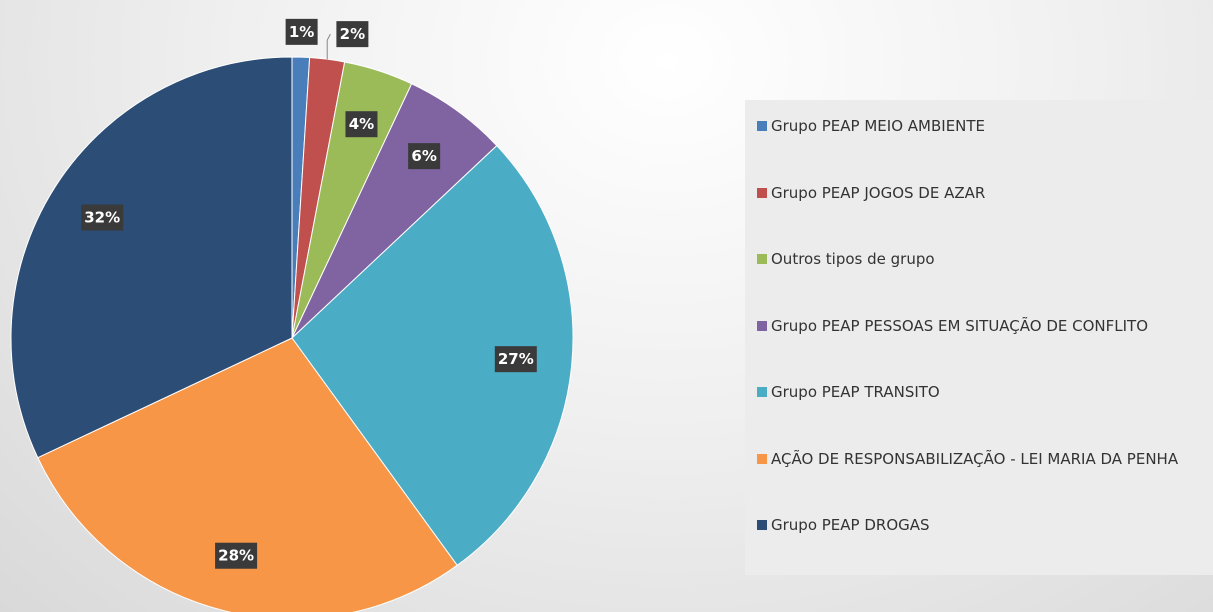 The height and width of the screenshot is (612, 1213). I want to click on legend-item: Grupo PEAP JOGOS DE AZAR, so click(985, 193).